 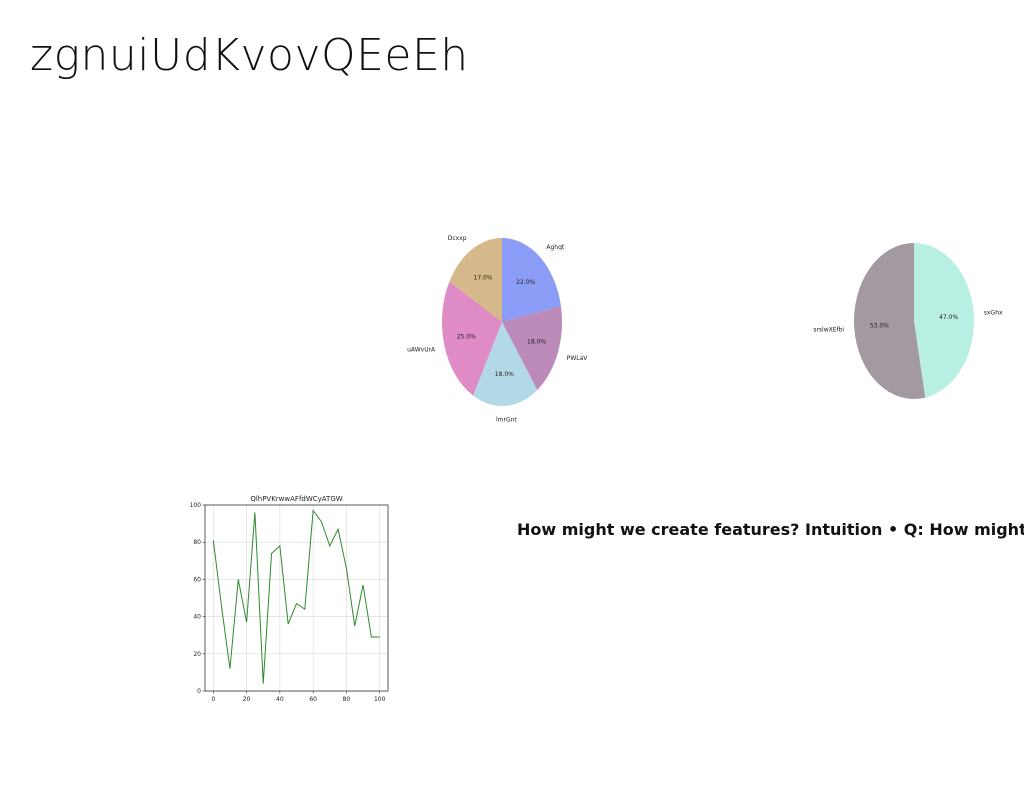 I want to click on y-tick-label: 100, so click(x=196, y=505).